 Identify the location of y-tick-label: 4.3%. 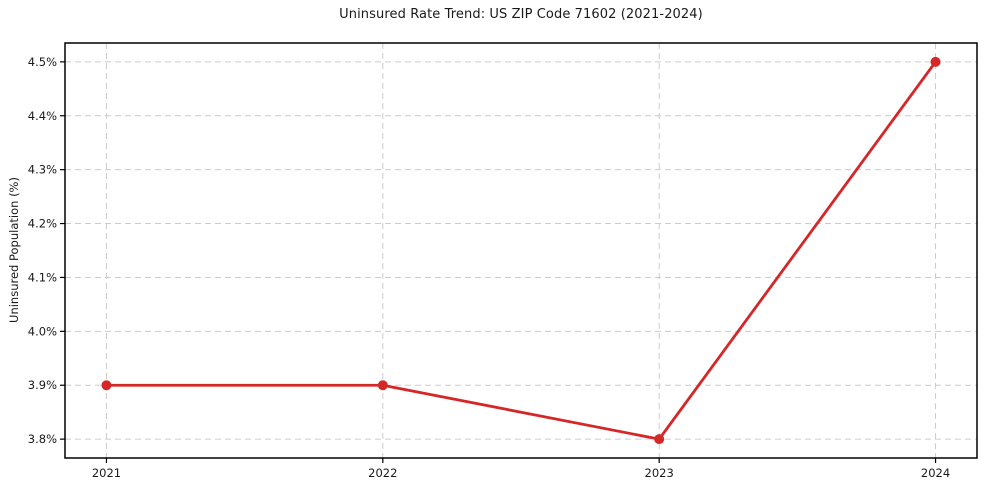
(42, 170).